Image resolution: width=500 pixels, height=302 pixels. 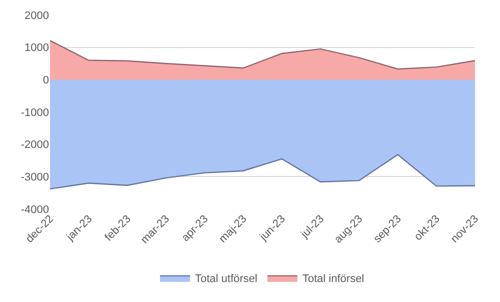 I want to click on legend-label: Total införsel, so click(x=333, y=279).